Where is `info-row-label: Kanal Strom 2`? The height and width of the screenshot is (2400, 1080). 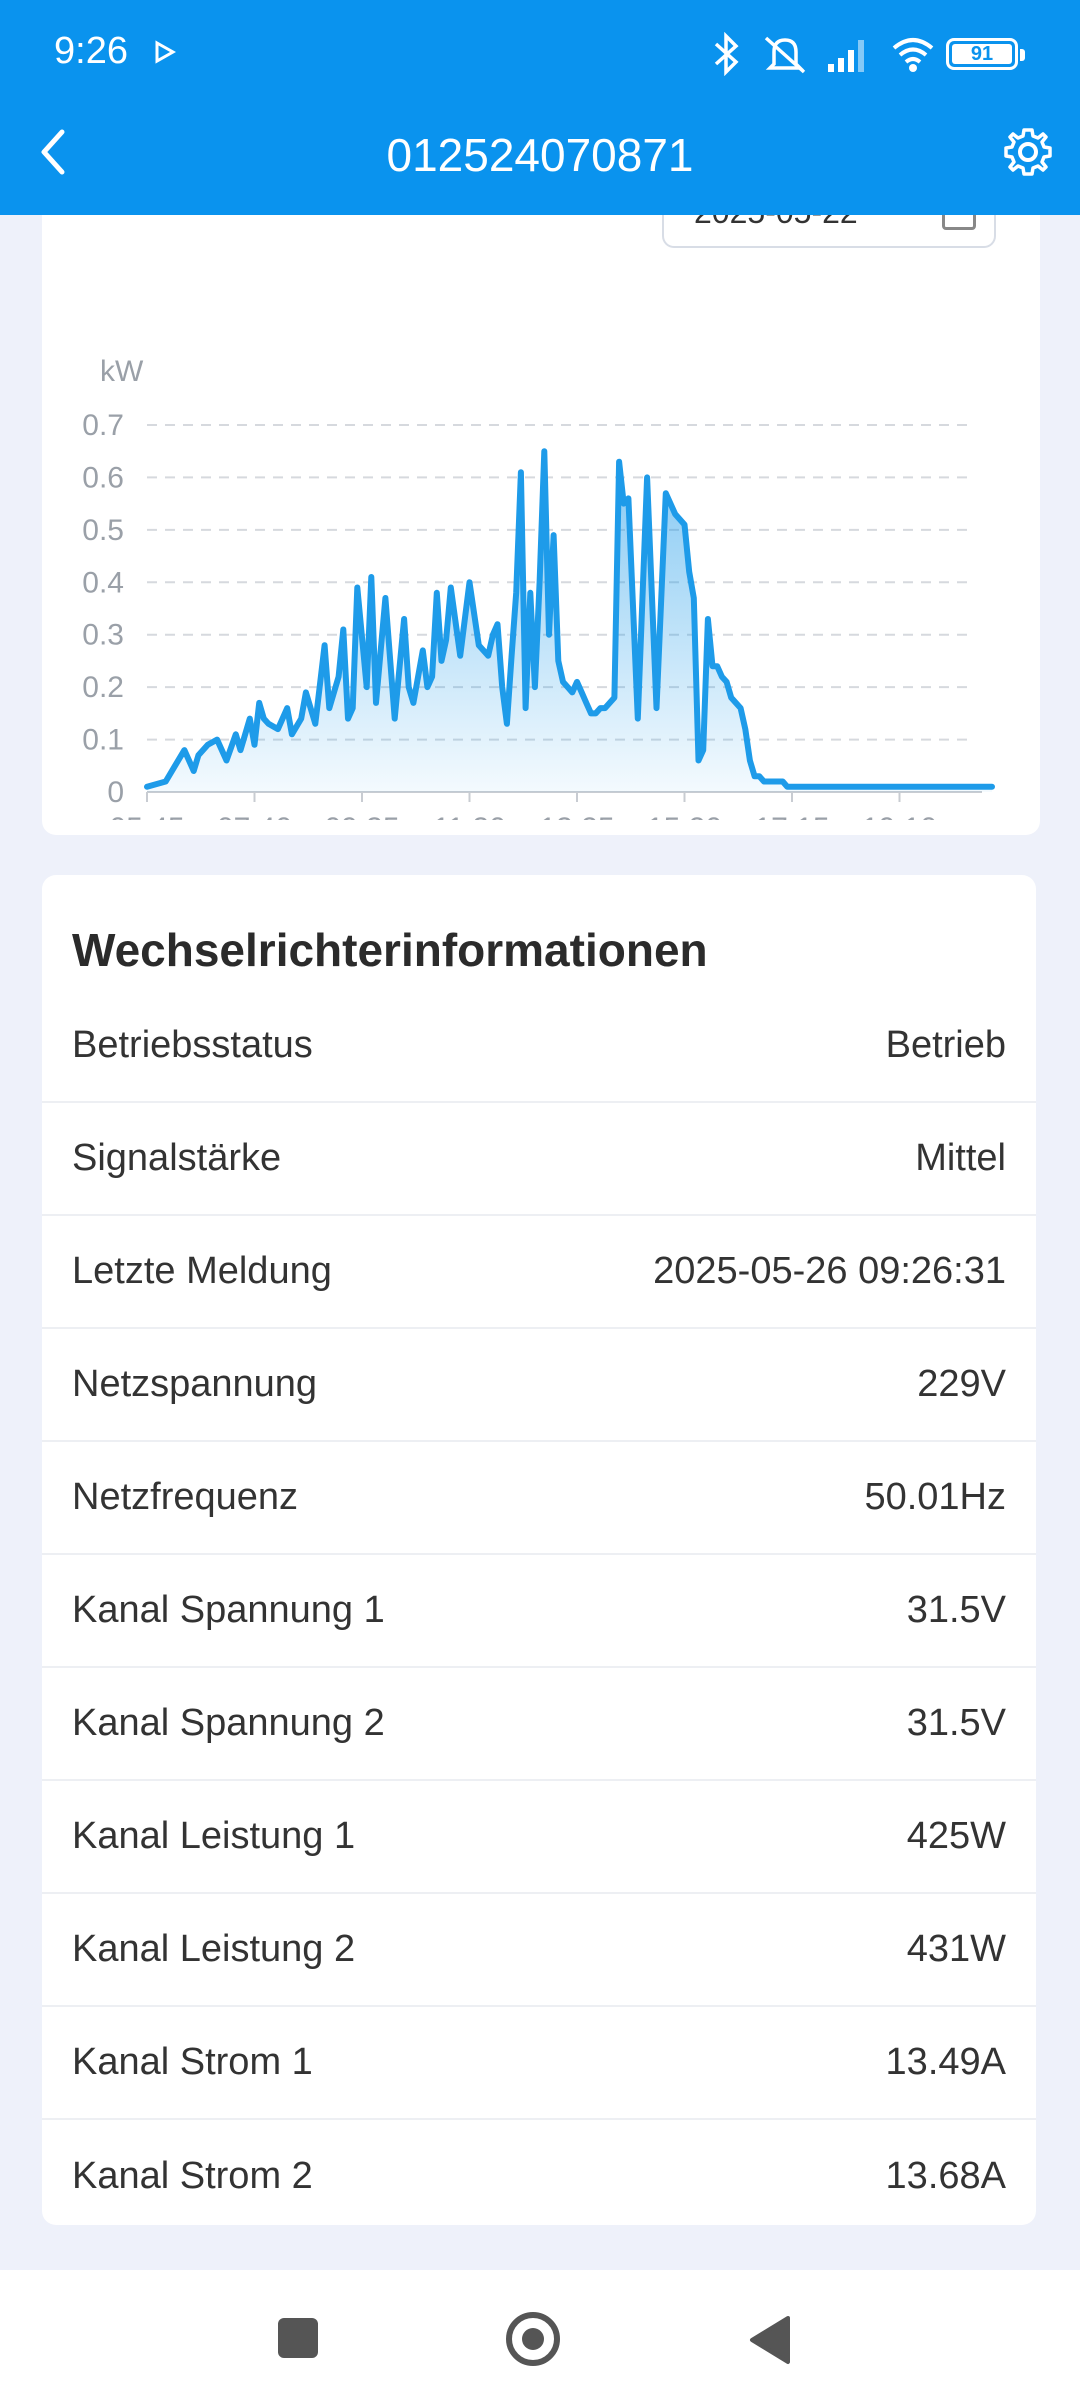
info-row-label: Kanal Strom 2 is located at coordinates (192, 2176).